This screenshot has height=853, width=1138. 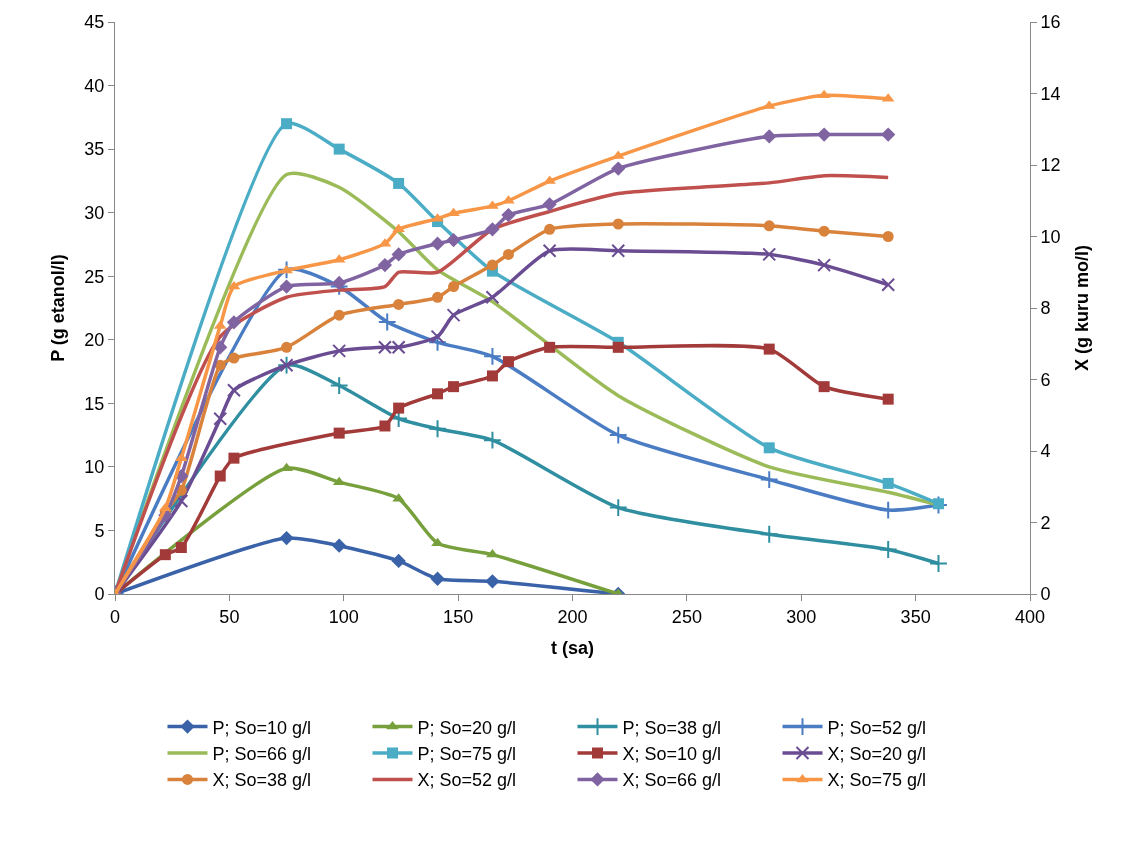 I want to click on x-tick-label: 300, so click(x=801, y=616).